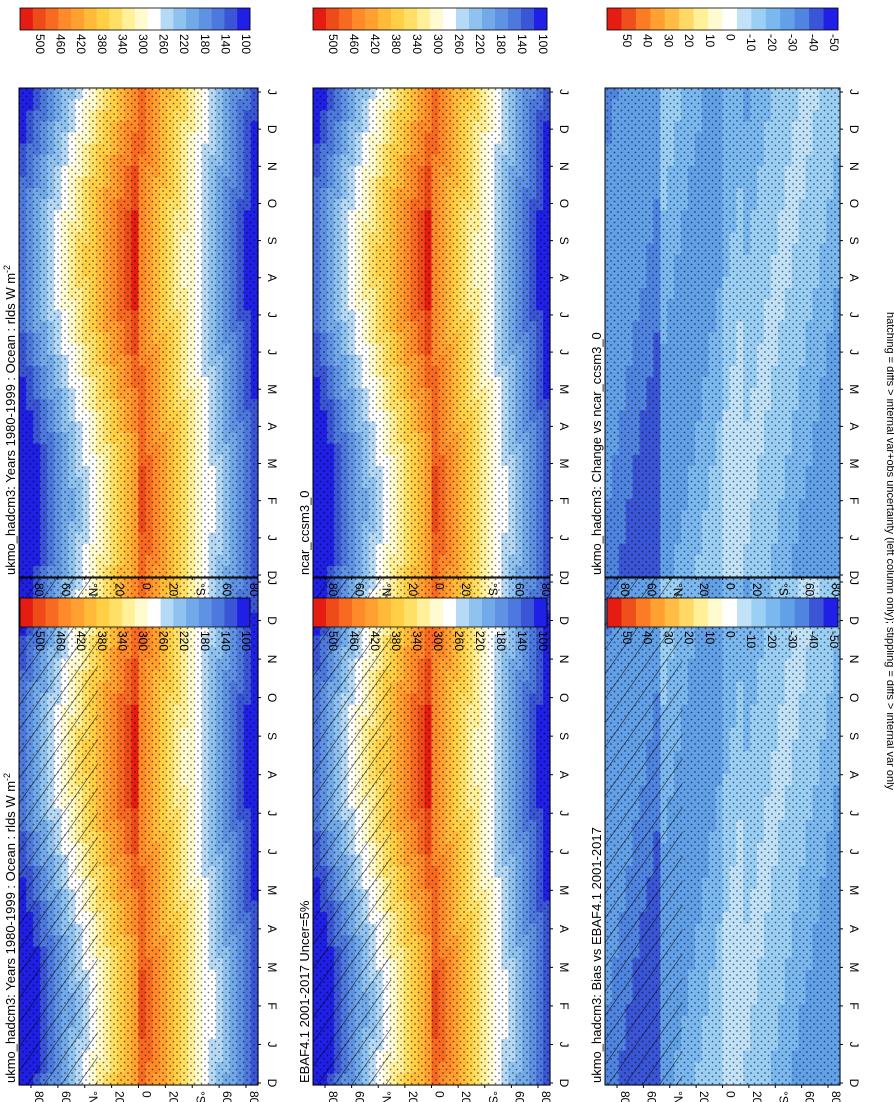  Describe the element at coordinates (668, 638) in the screenshot. I see `colorbar-tick-label: 30` at that location.